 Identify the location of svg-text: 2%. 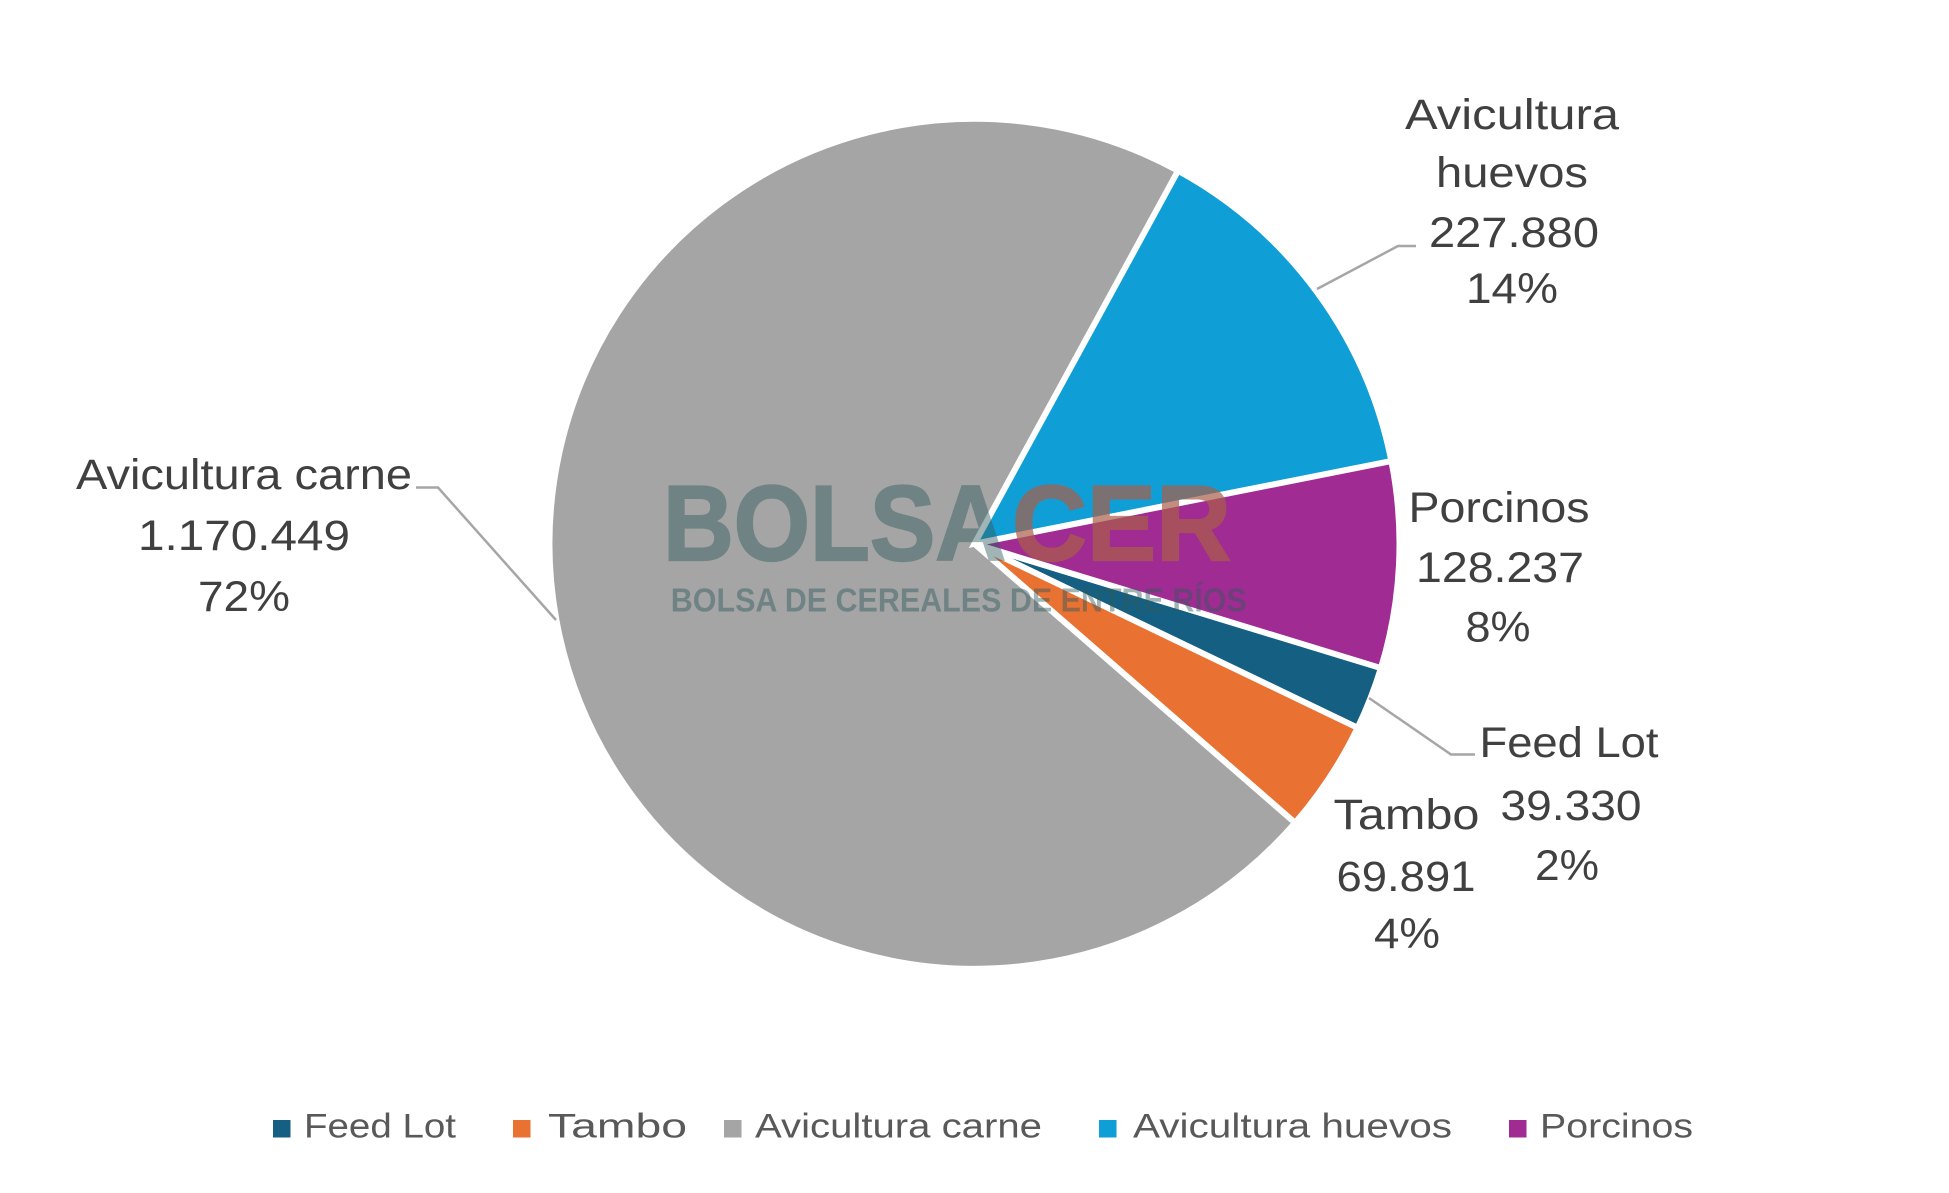
(1567, 866).